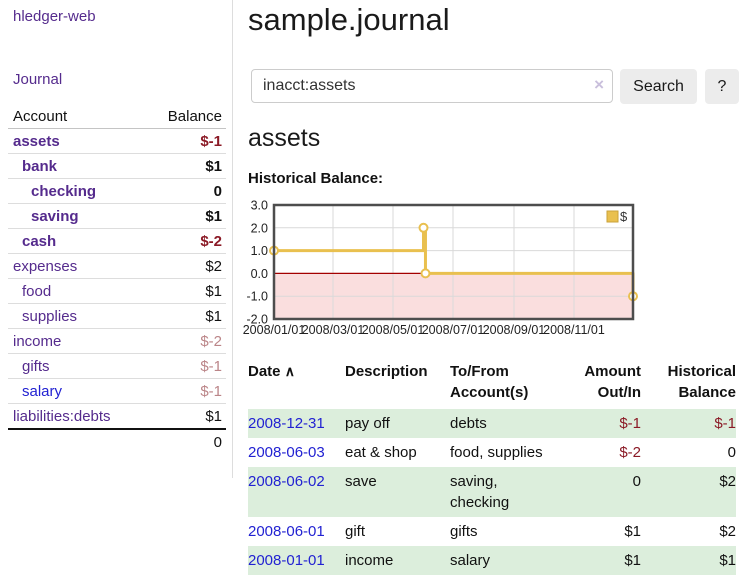 Image resolution: width=742 pixels, height=582 pixels. What do you see at coordinates (213, 266) in the screenshot?
I see `account-balance: $2` at bounding box center [213, 266].